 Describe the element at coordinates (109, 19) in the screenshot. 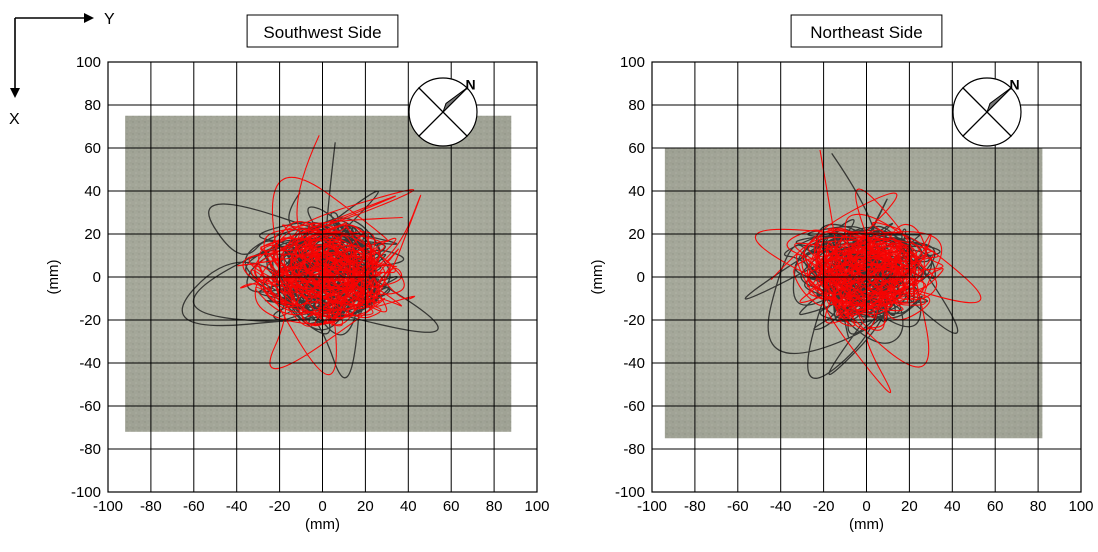

I see `y-direction-label: Y` at that location.